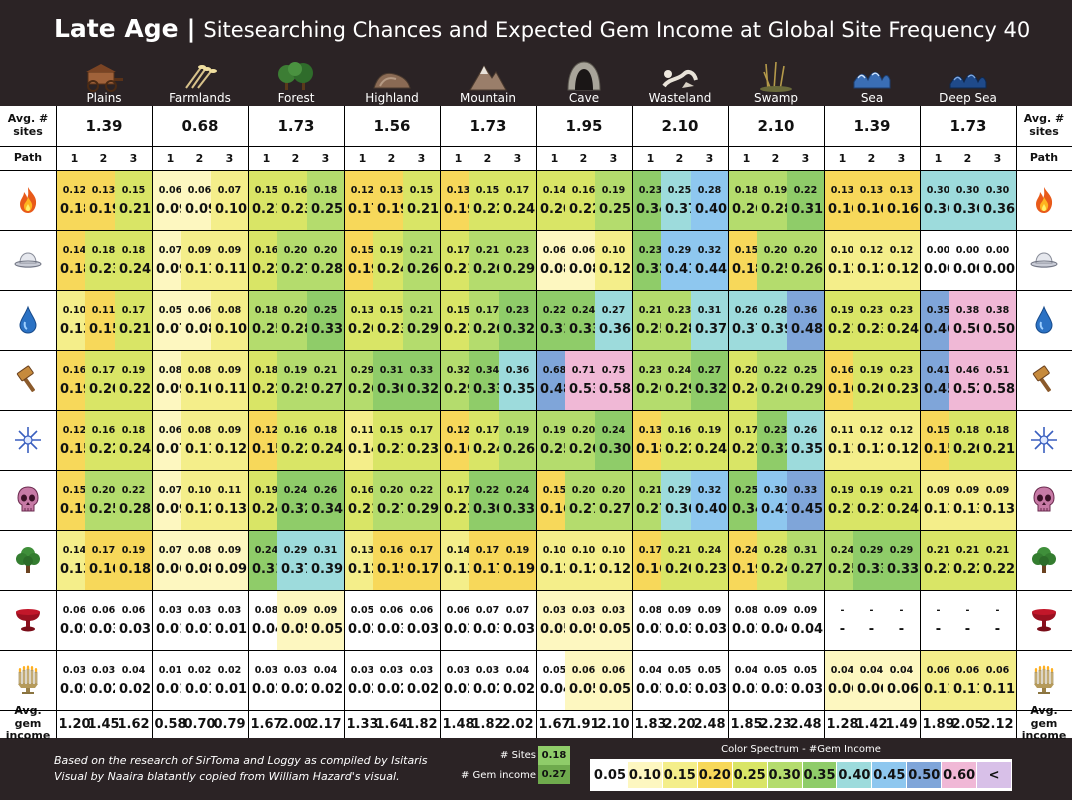 The height and width of the screenshot is (800, 1072). What do you see at coordinates (231, 509) in the screenshot?
I see `gem-income-value: 0.13` at bounding box center [231, 509].